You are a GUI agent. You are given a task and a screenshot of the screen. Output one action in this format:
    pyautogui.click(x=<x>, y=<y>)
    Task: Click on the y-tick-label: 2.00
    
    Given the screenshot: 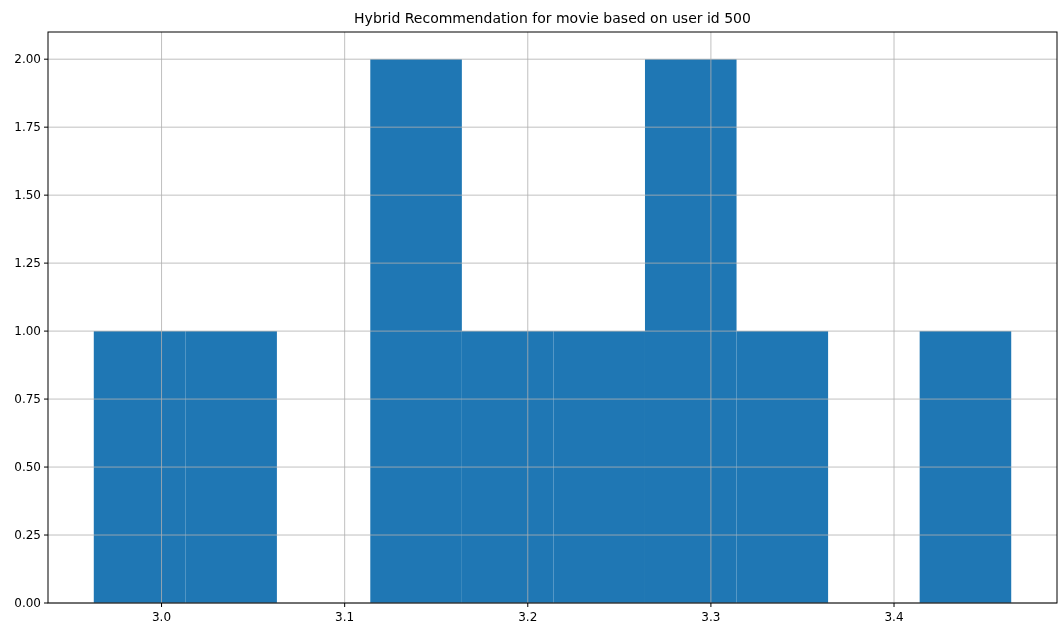 What is the action you would take?
    pyautogui.click(x=27, y=59)
    